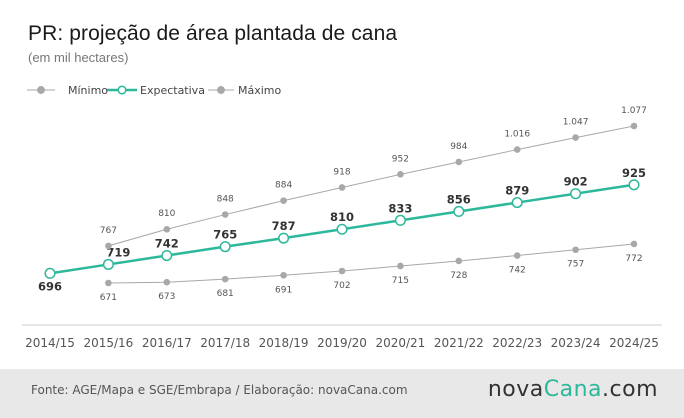 Image resolution: width=684 pixels, height=418 pixels. Describe the element at coordinates (634, 343) in the screenshot. I see `x-tick-label: 2024/25` at that location.